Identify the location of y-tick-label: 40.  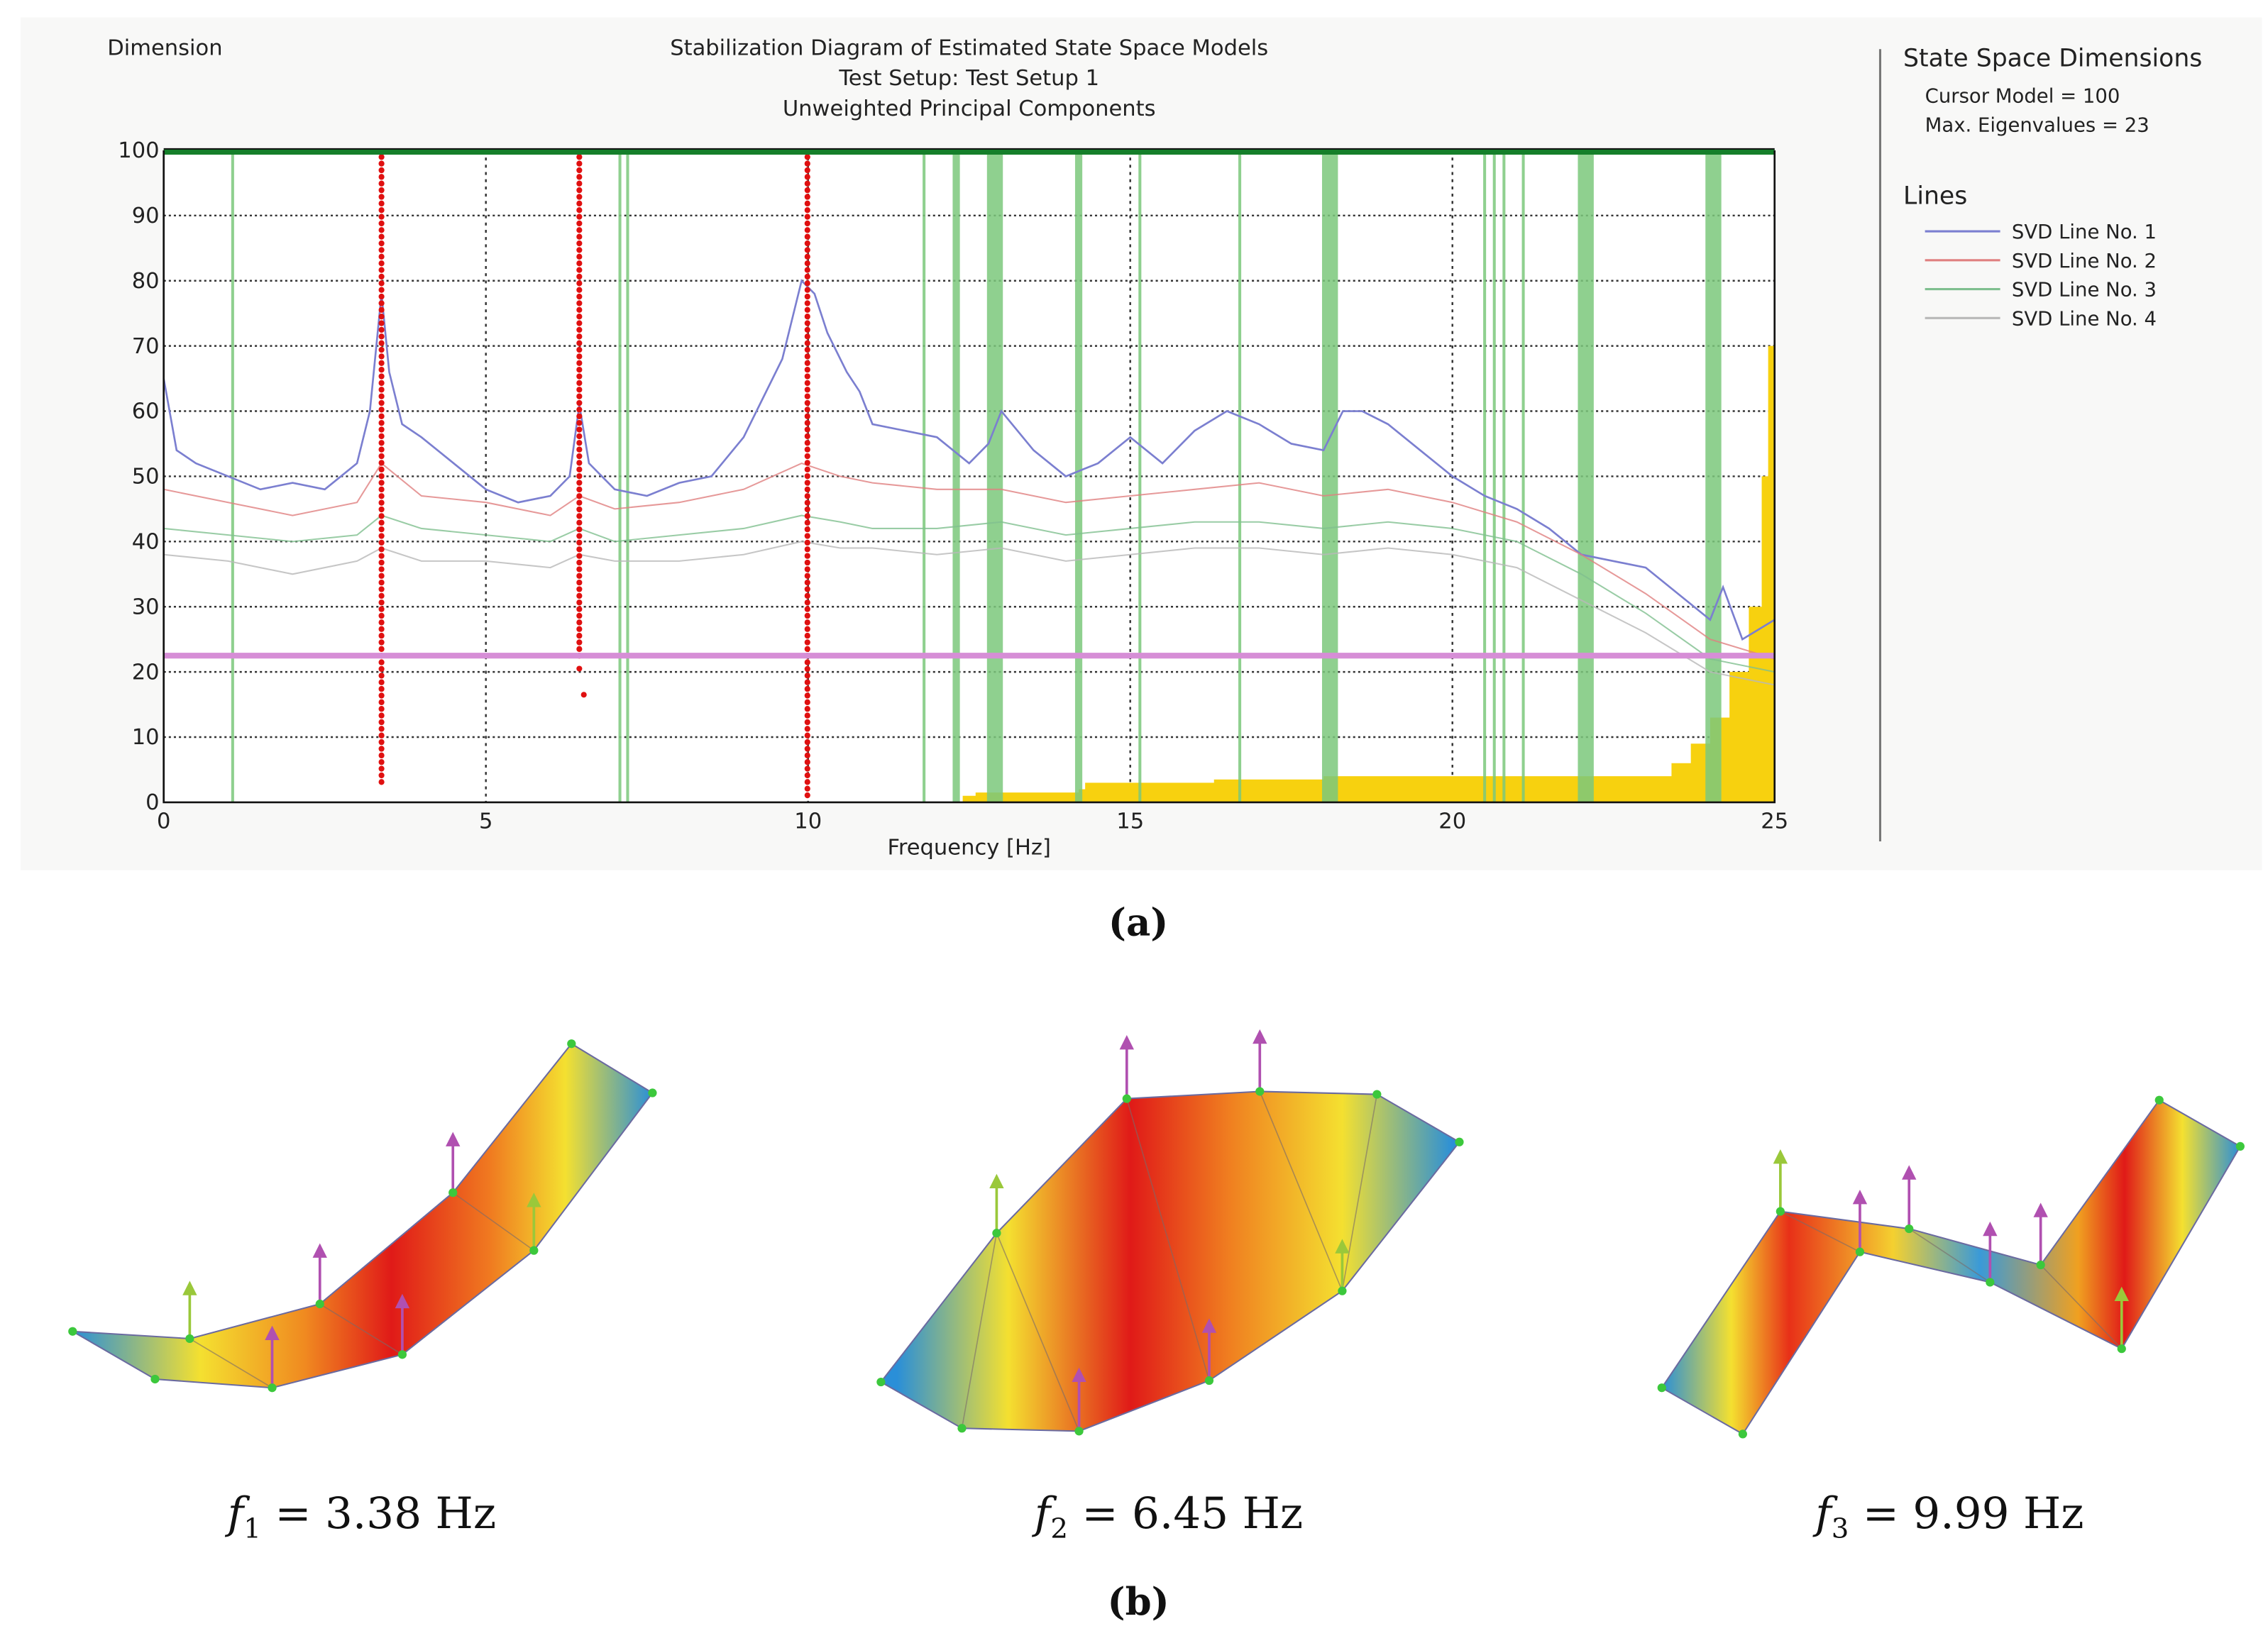
(146, 542).